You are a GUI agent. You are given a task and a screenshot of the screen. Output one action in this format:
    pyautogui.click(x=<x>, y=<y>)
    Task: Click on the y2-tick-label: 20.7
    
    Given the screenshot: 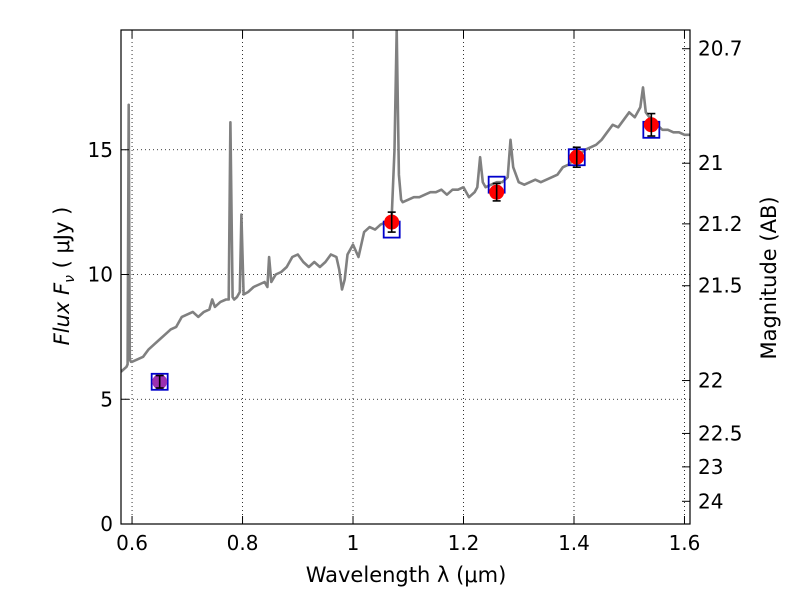 What is the action you would take?
    pyautogui.click(x=720, y=49)
    